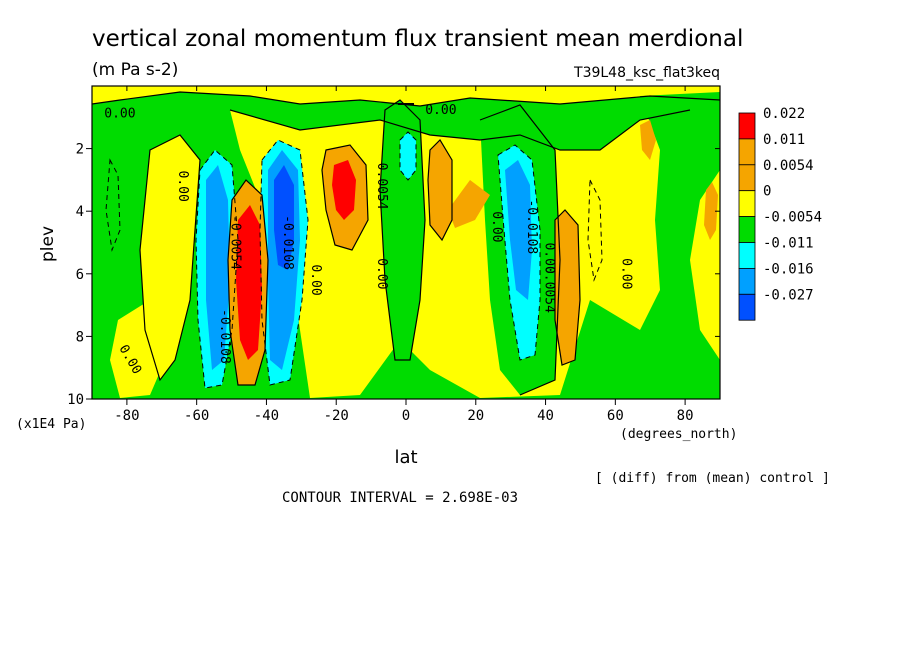 The image size is (904, 654). I want to click on x-tick-label: -60, so click(196, 416).